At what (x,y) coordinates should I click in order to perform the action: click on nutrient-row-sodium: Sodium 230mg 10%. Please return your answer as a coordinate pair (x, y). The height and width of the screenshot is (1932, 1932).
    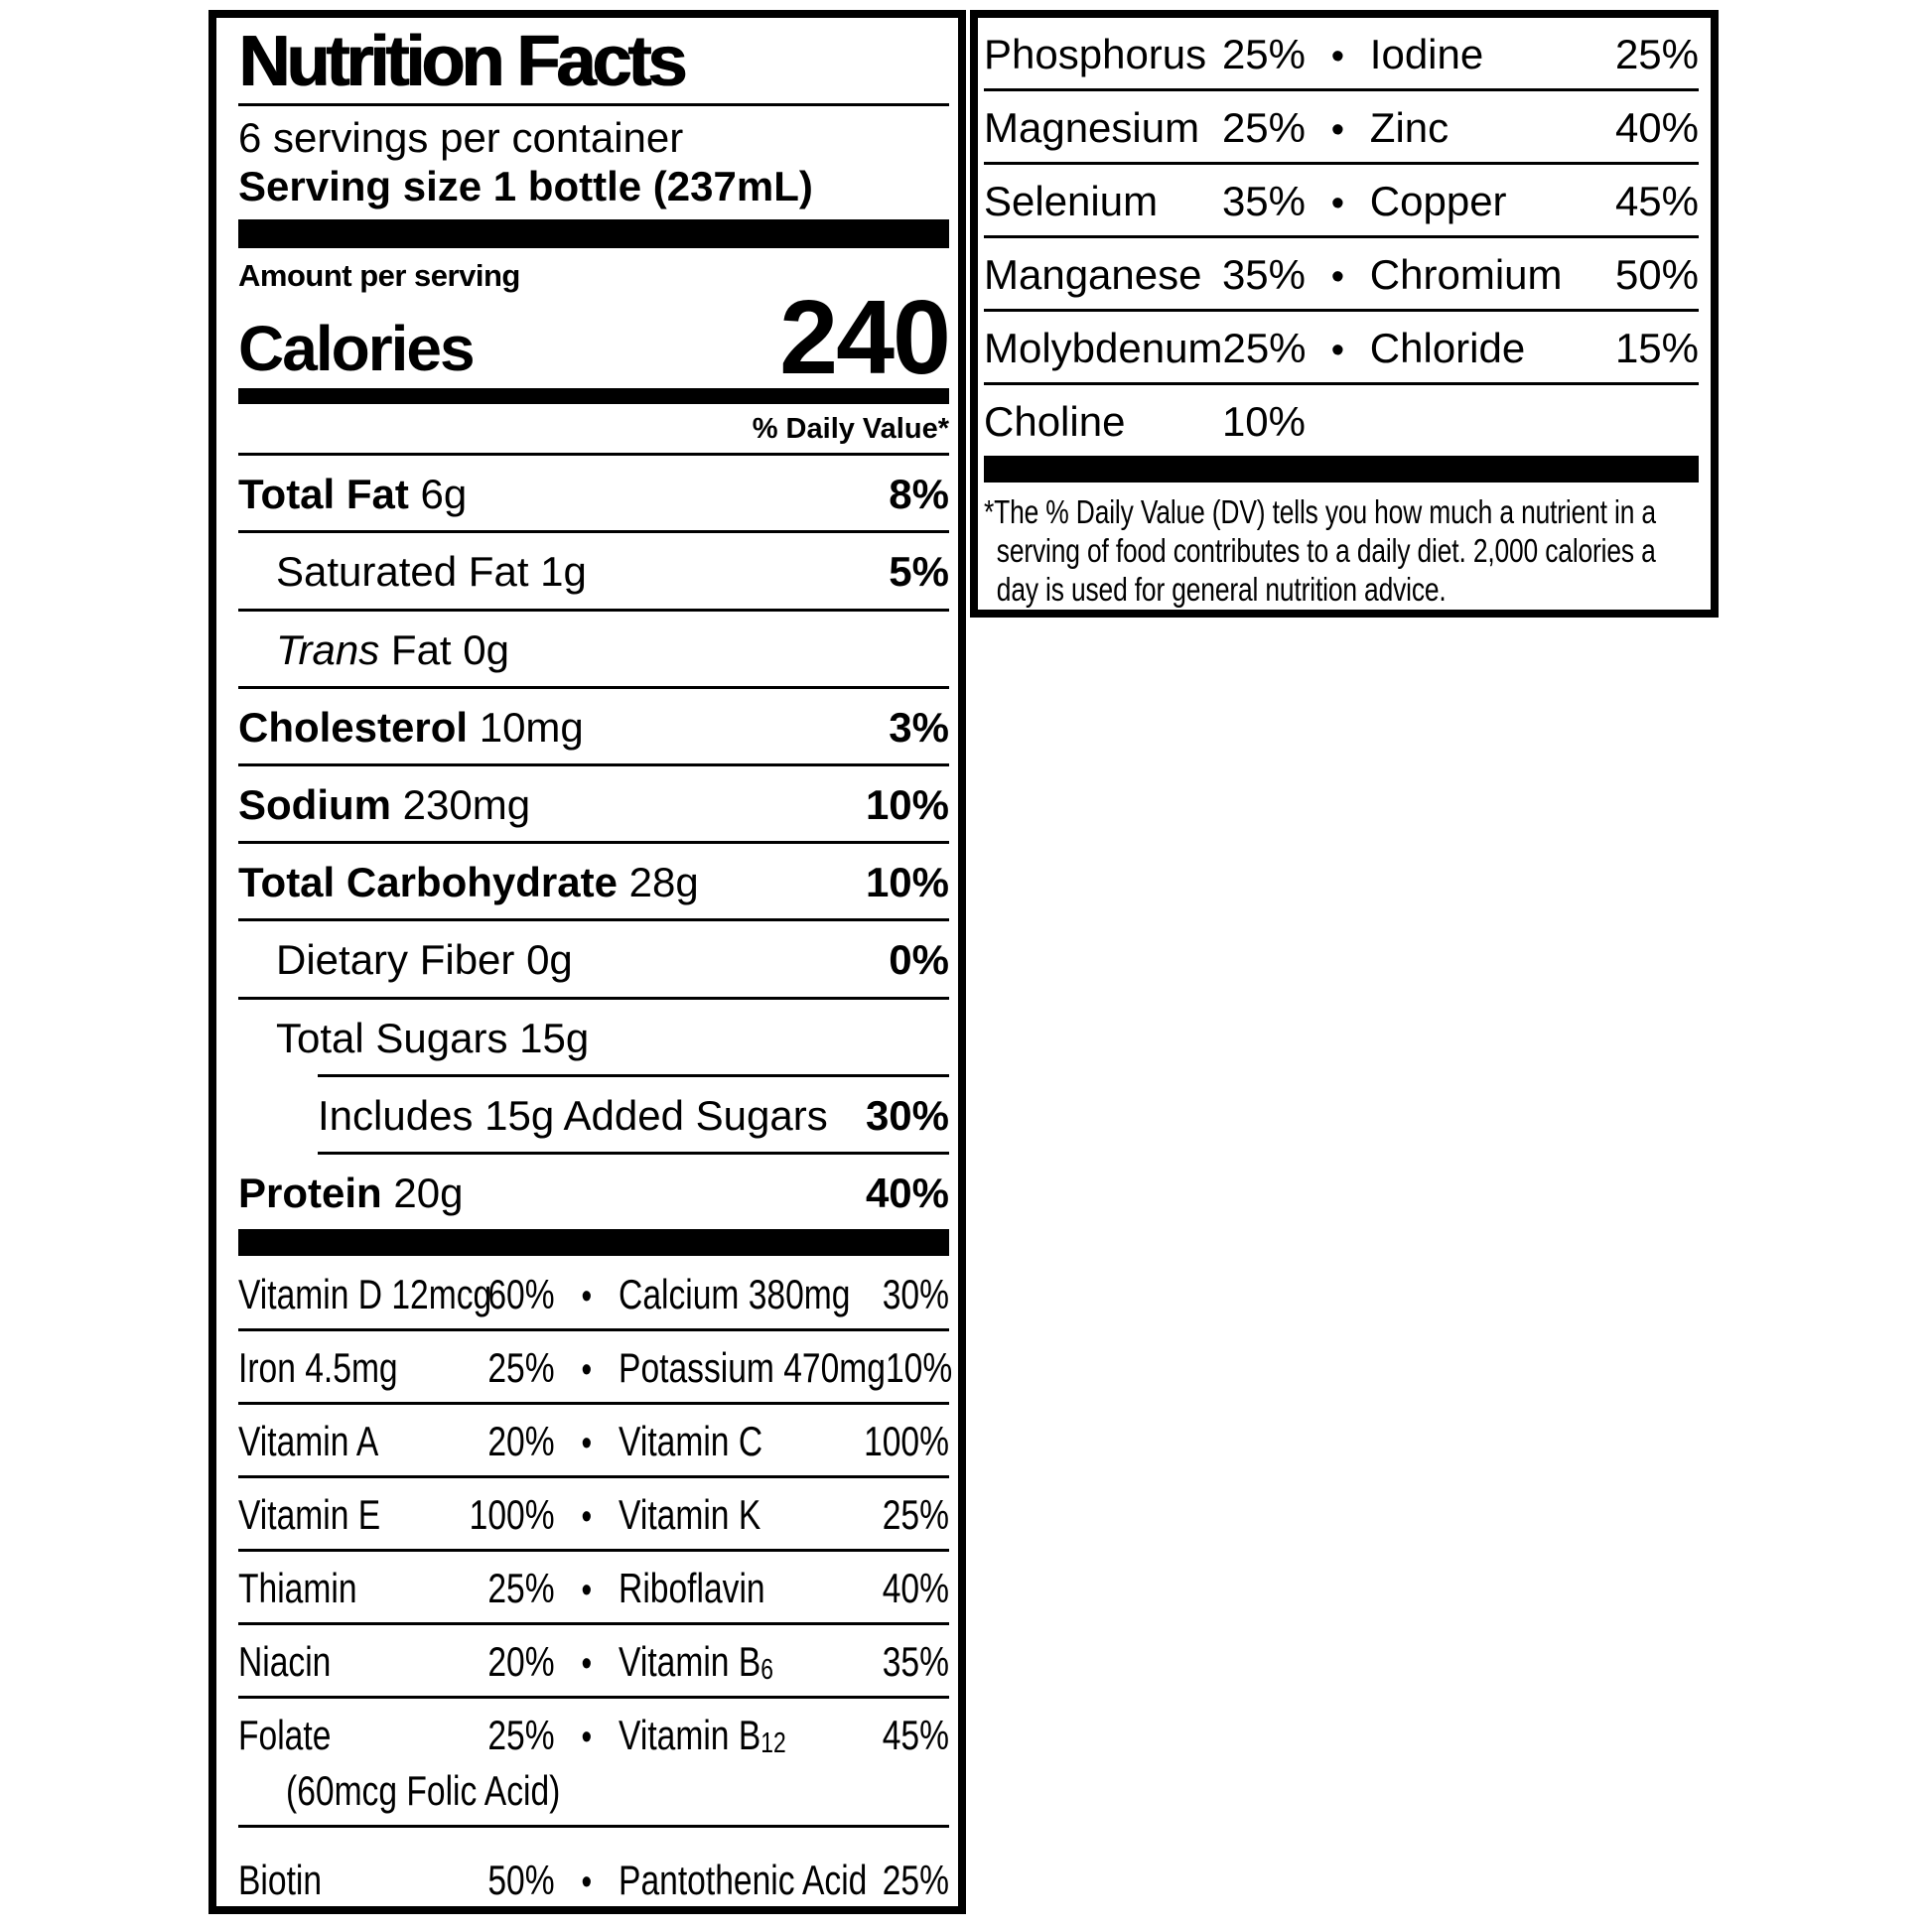
    Looking at the image, I should click on (593, 805).